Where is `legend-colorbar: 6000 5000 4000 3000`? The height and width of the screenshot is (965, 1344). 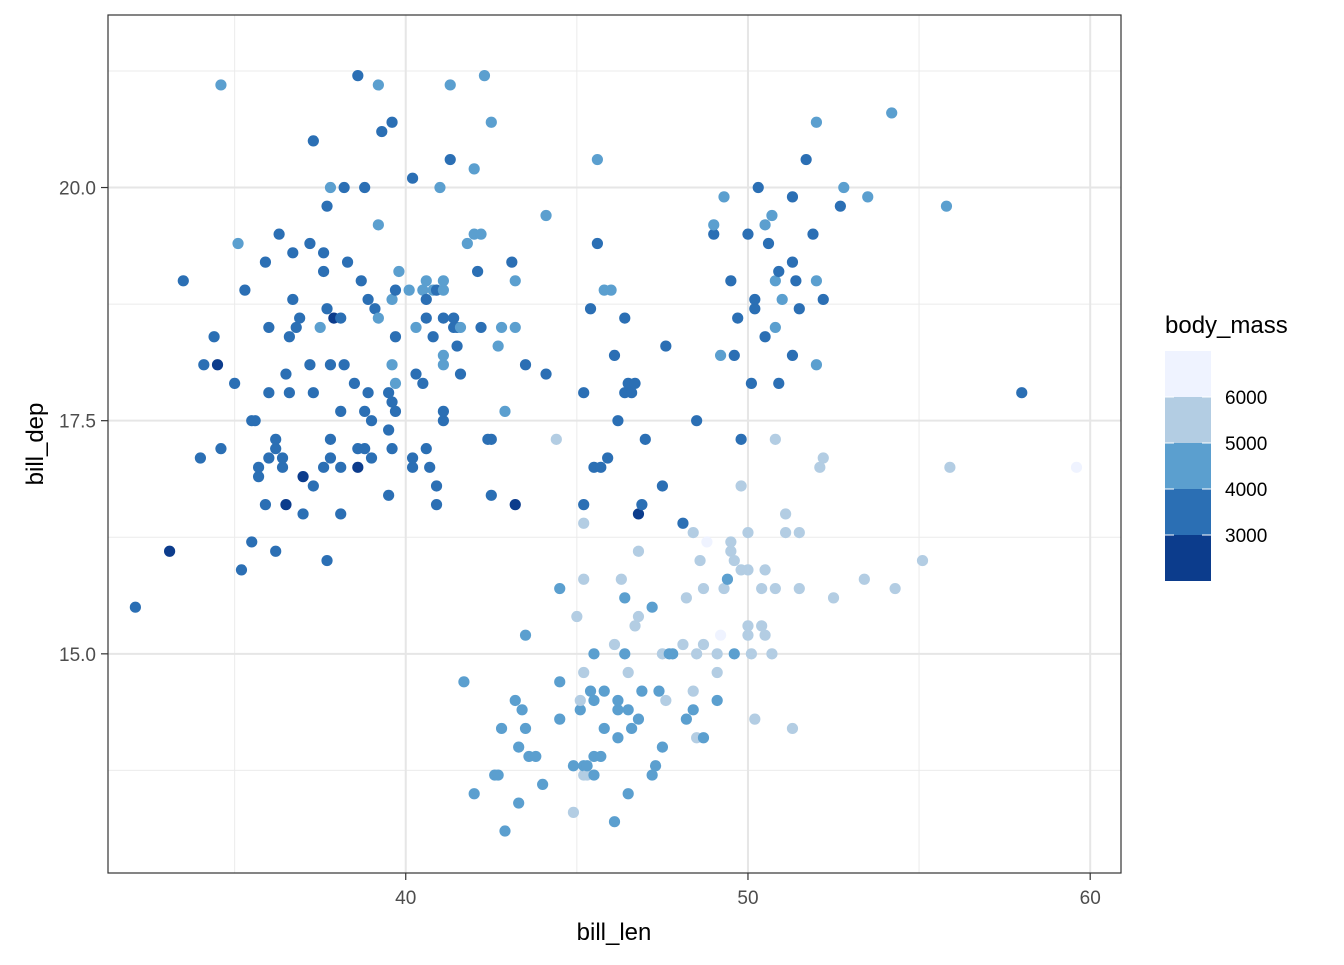
legend-colorbar: 6000 5000 4000 3000 is located at coordinates (1216, 466).